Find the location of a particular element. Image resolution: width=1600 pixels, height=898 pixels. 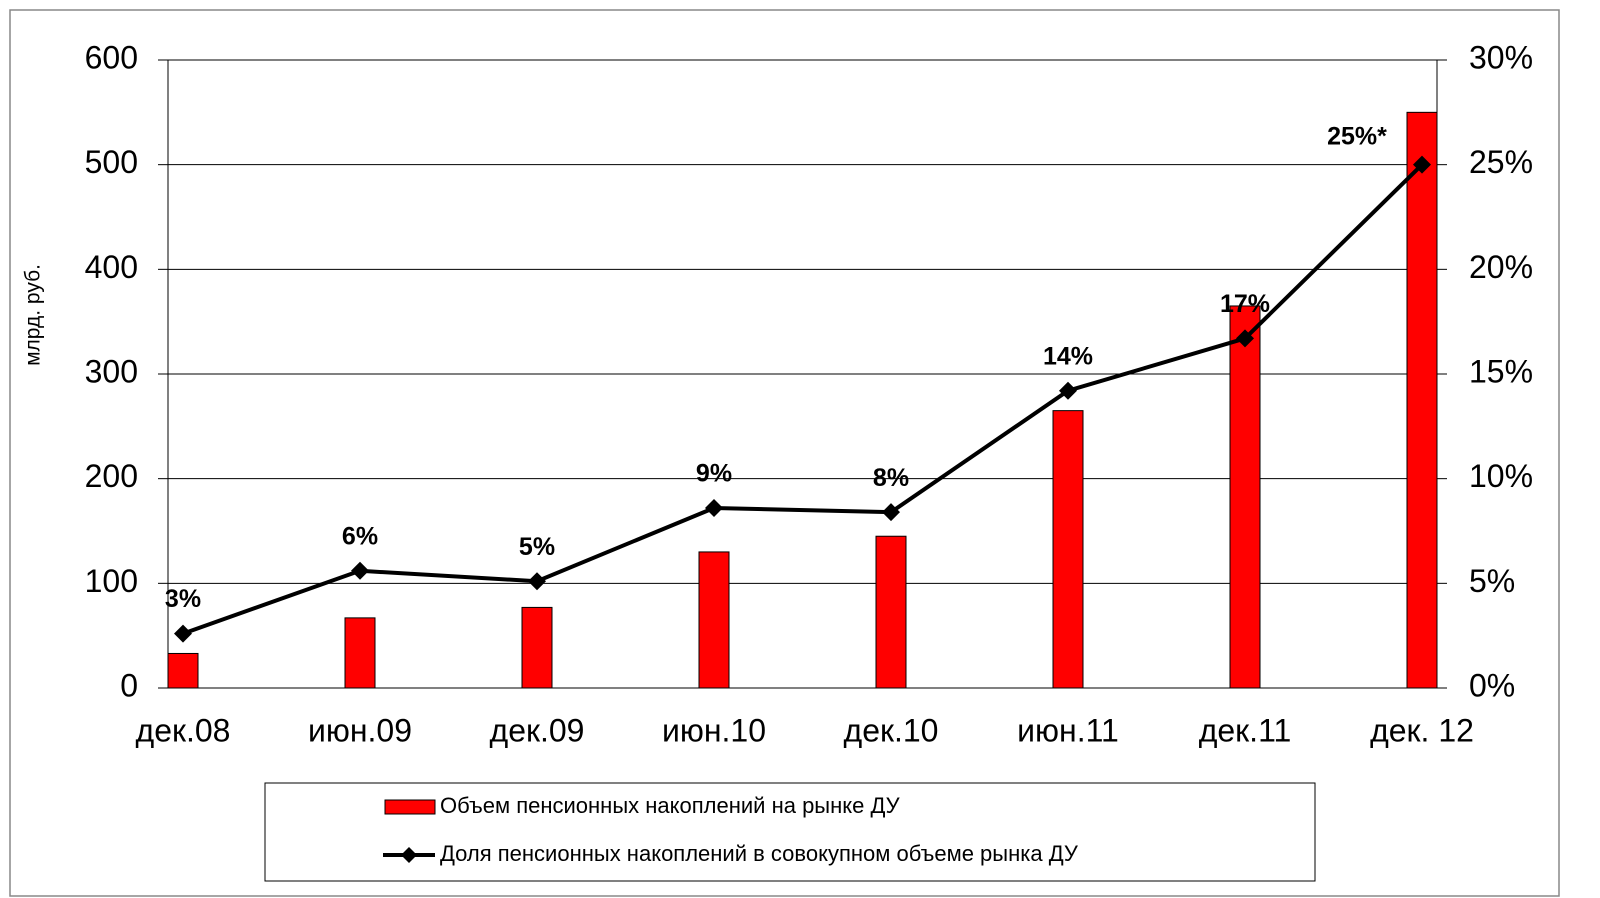

x-tick-label: дек. 12 is located at coordinates (1422, 730).